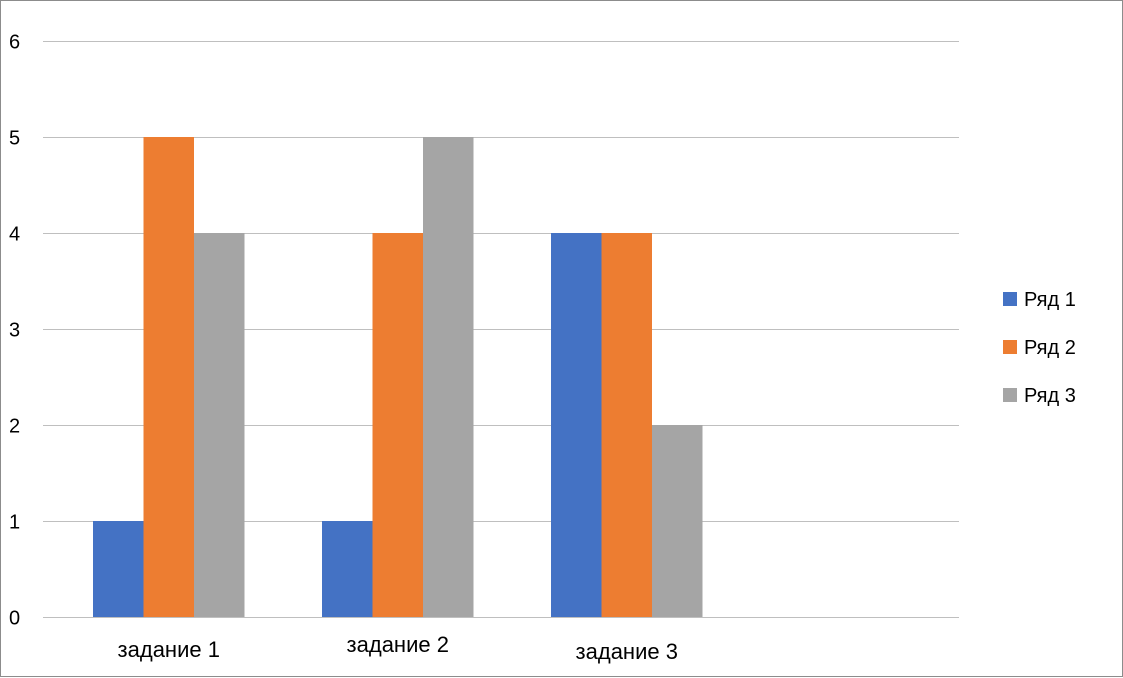  I want to click on x-axis-category-labels: задание 1 задание 2 задание 3, so click(398, 648).